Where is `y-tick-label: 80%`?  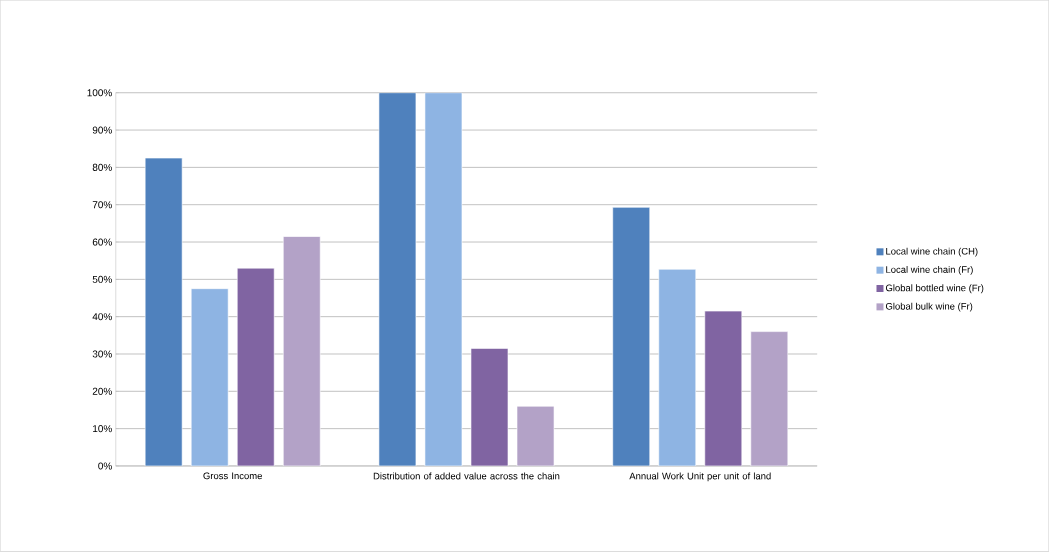
y-tick-label: 80% is located at coordinates (102, 168).